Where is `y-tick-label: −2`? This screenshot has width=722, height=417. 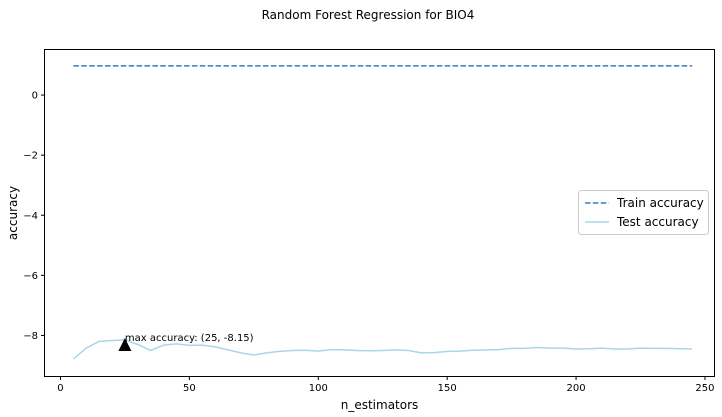 y-tick-label: −2 is located at coordinates (30, 156).